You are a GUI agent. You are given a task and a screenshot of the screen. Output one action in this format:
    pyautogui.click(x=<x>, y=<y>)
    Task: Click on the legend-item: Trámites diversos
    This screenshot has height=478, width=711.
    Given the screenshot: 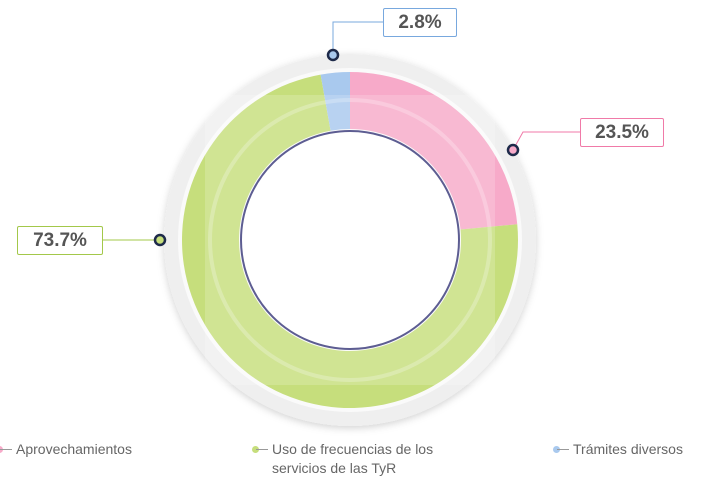 What is the action you would take?
    pyautogui.click(x=618, y=449)
    